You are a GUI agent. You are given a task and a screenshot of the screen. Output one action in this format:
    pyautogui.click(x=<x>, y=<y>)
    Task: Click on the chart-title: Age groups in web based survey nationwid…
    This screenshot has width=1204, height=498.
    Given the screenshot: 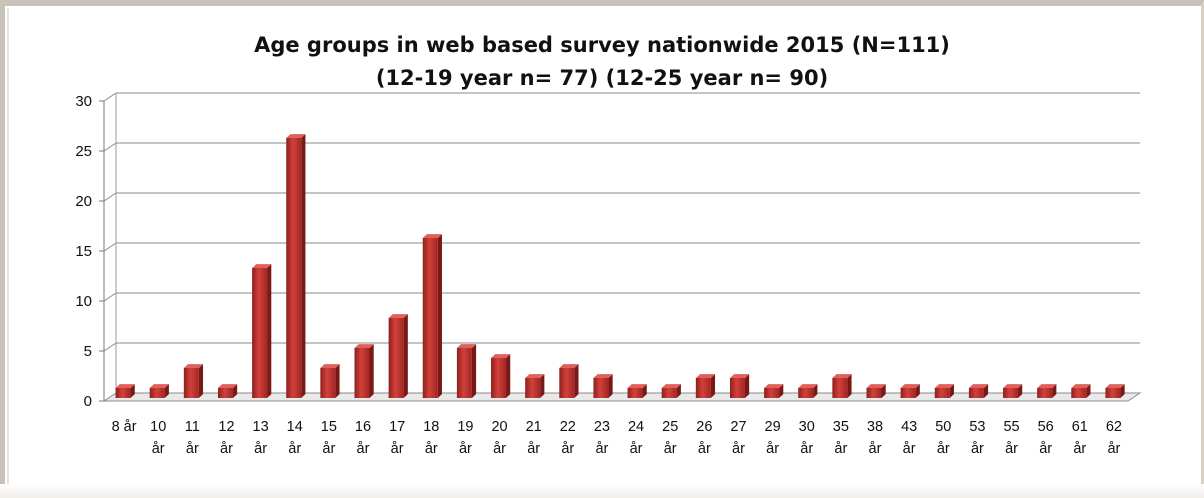 What is the action you would take?
    pyautogui.click(x=602, y=45)
    